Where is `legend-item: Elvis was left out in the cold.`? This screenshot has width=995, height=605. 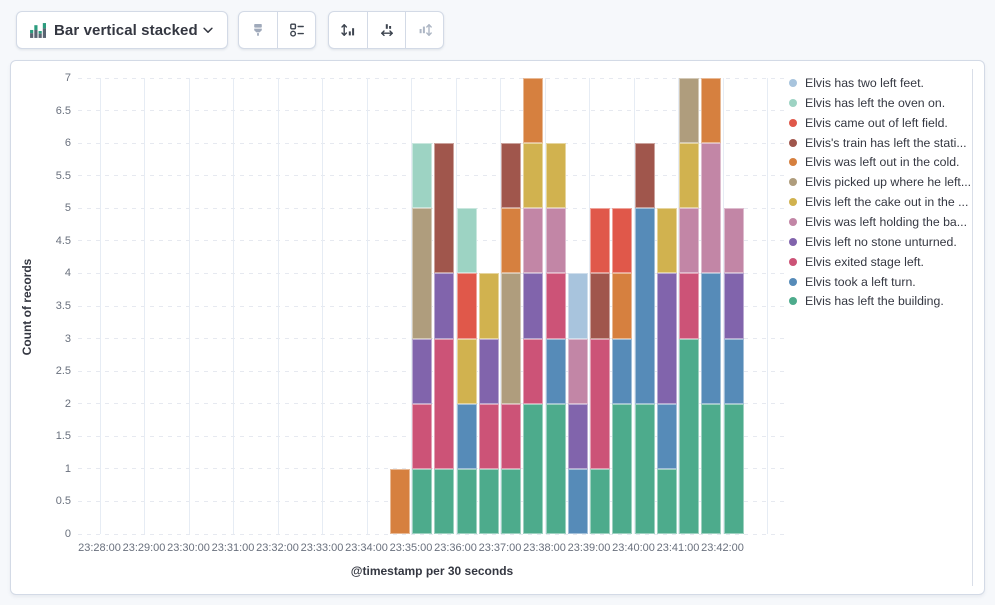
legend-item: Elvis was left out in the cold. is located at coordinates (874, 162).